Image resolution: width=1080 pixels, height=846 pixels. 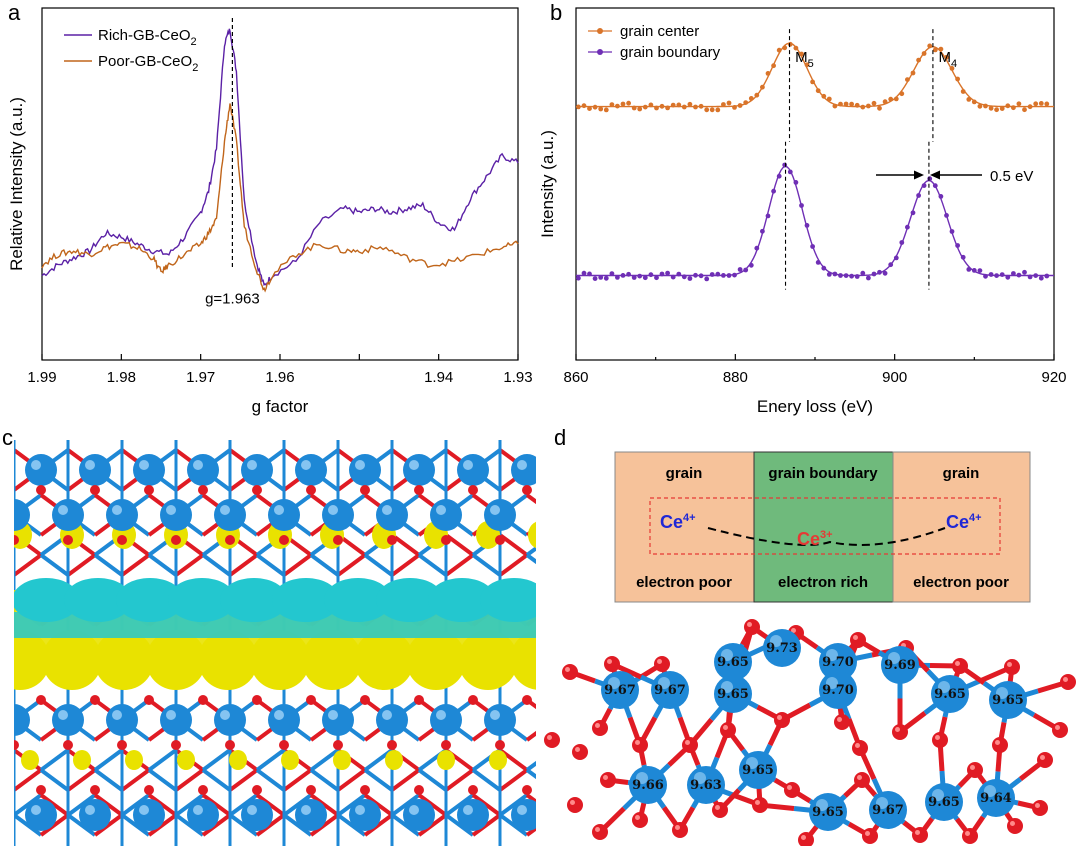 What do you see at coordinates (823, 582) in the screenshot?
I see `diagram-center-bottom: electron rich` at bounding box center [823, 582].